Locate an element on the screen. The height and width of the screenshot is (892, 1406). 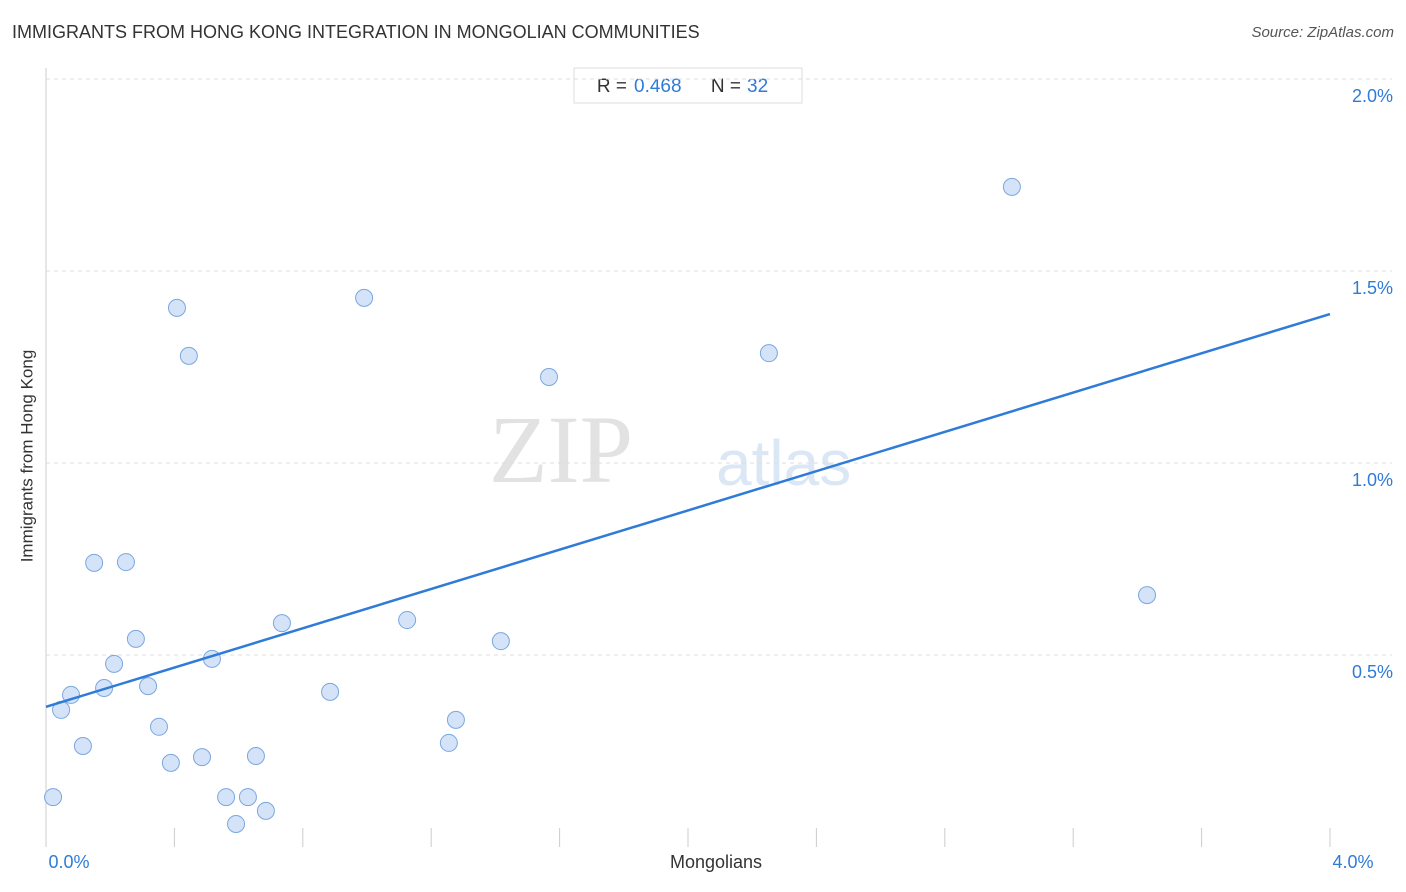
source: Source: ZipAtlas.com is located at coordinates (1322, 32).